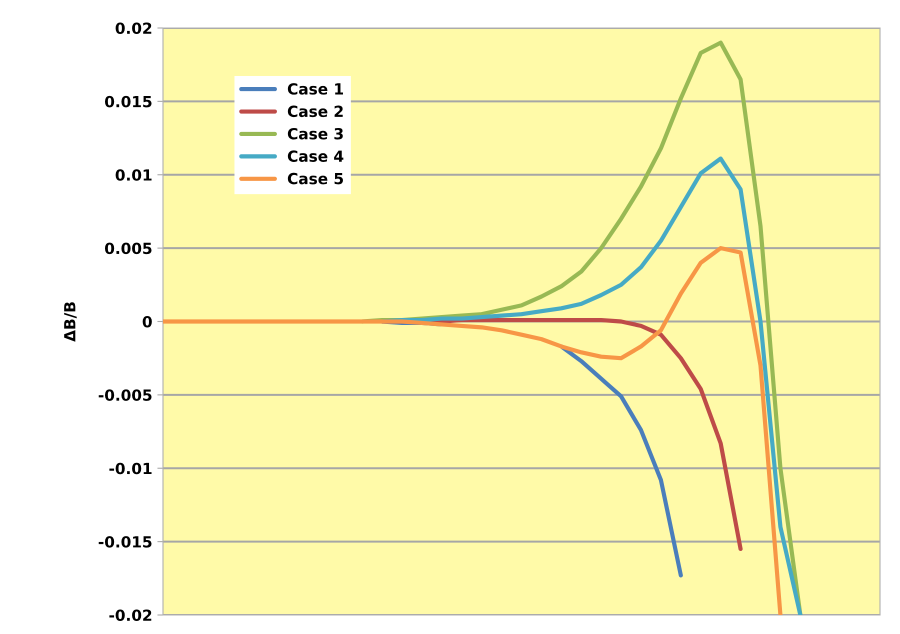 The width and height of the screenshot is (900, 634). Describe the element at coordinates (130, 468) in the screenshot. I see `y-tick-label: -0.01` at that location.